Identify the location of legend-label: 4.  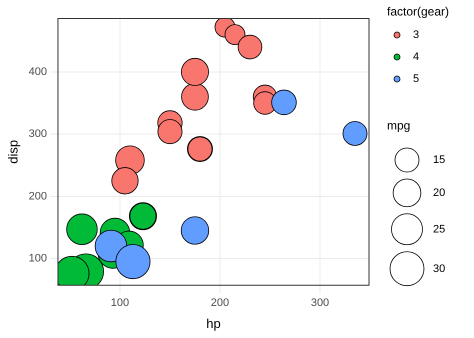
(416, 57).